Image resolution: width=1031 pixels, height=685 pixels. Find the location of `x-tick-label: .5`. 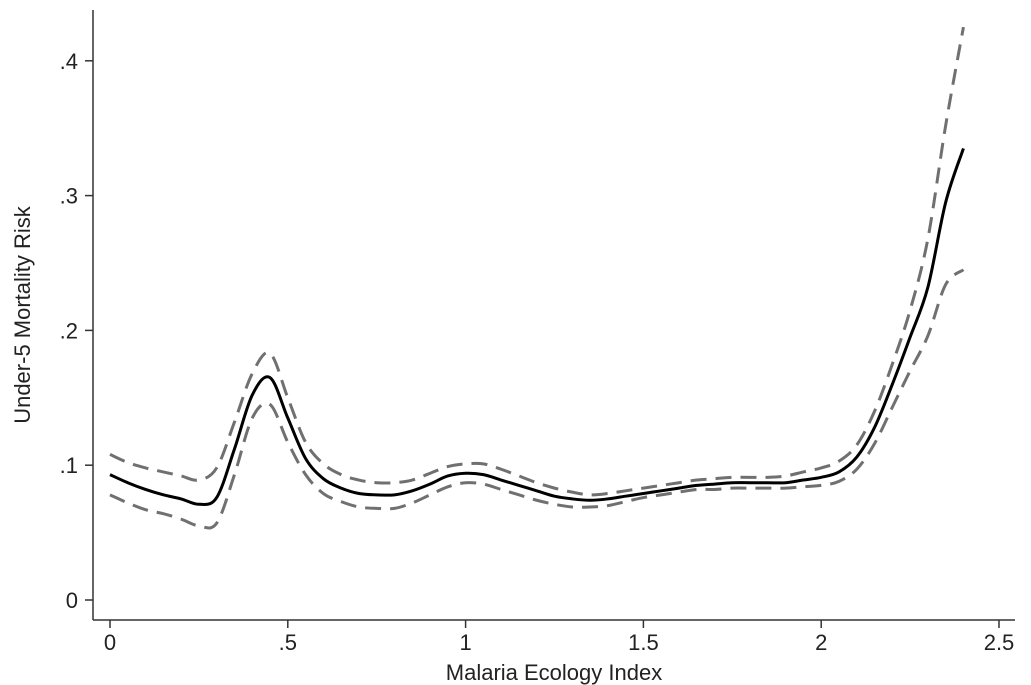

x-tick-label: .5 is located at coordinates (288, 642).